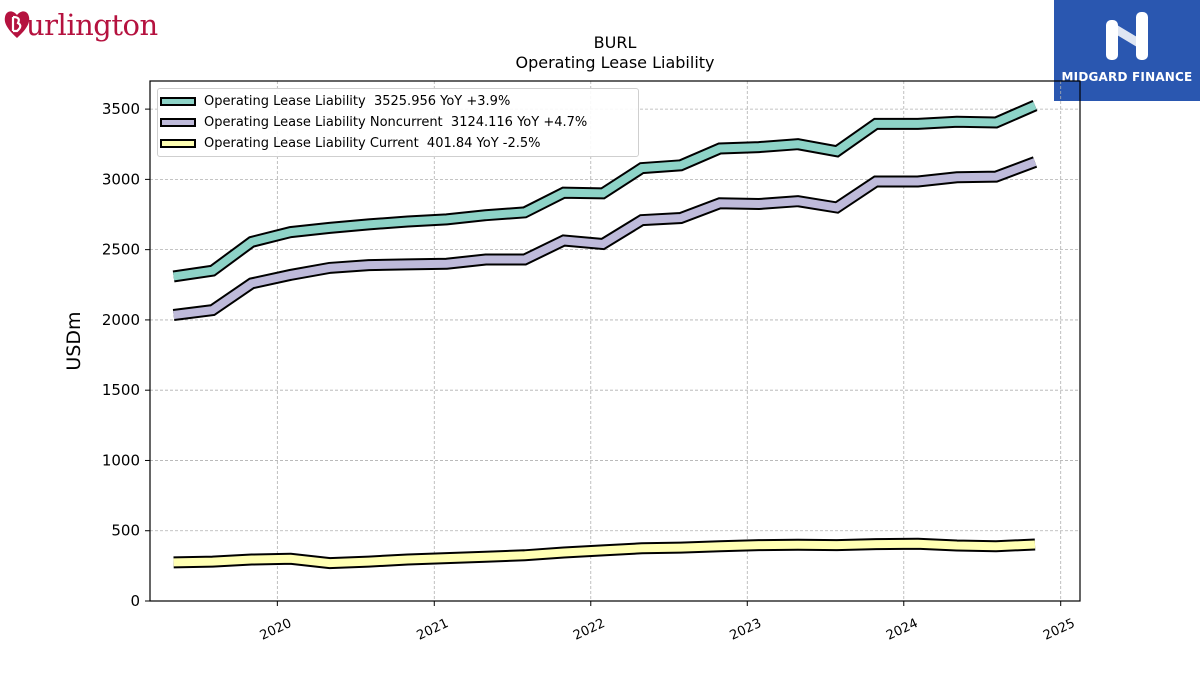 This screenshot has height=675, width=1200. I want to click on x-tick-label: 2024, so click(902, 630).